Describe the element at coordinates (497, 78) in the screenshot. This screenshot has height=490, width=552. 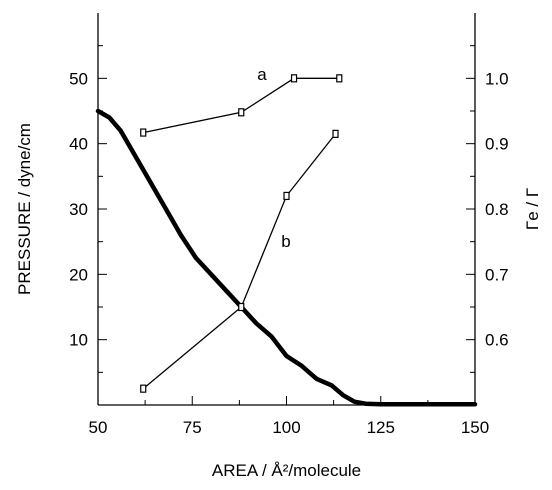
I see `y-right-tick-label: 1.0` at that location.